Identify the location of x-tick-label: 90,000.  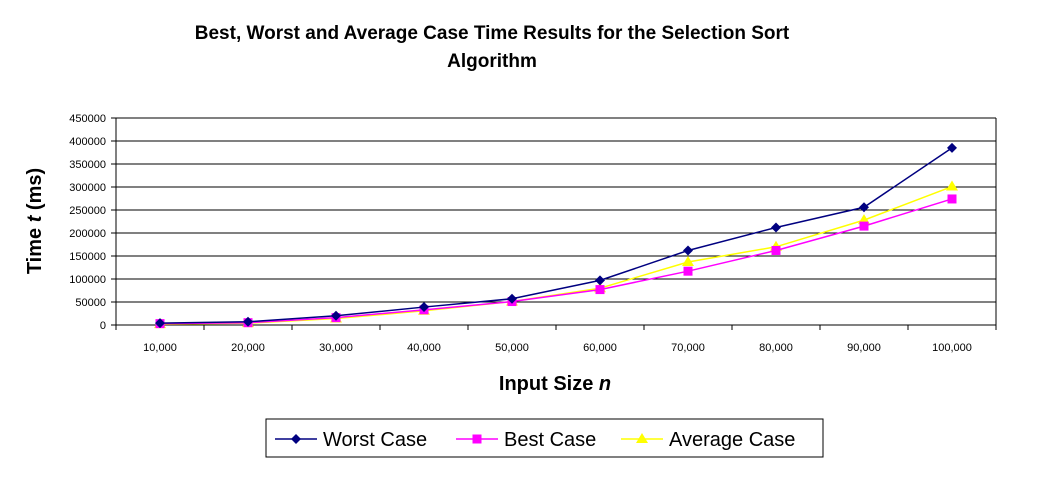
(864, 348).